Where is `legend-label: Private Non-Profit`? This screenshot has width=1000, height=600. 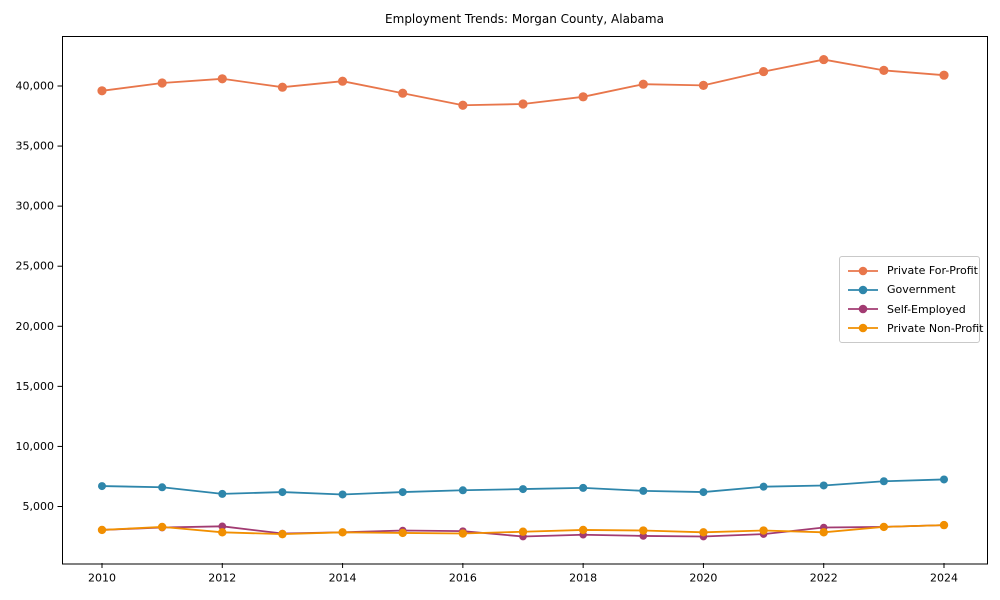
legend-label: Private Non-Profit is located at coordinates (935, 328).